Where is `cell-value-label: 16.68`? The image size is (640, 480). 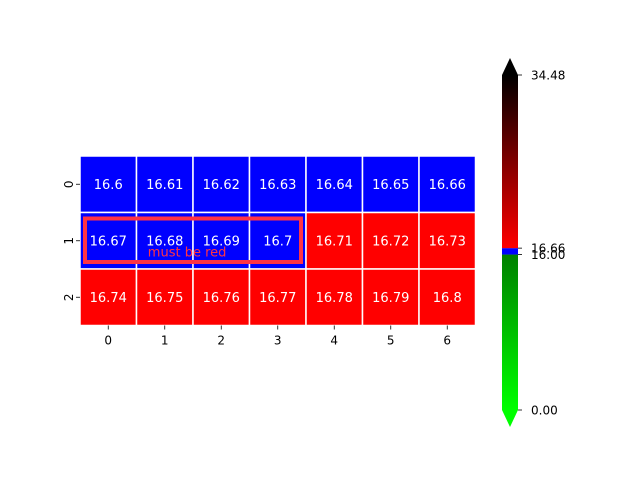 cell-value-label: 16.68 is located at coordinates (164, 241).